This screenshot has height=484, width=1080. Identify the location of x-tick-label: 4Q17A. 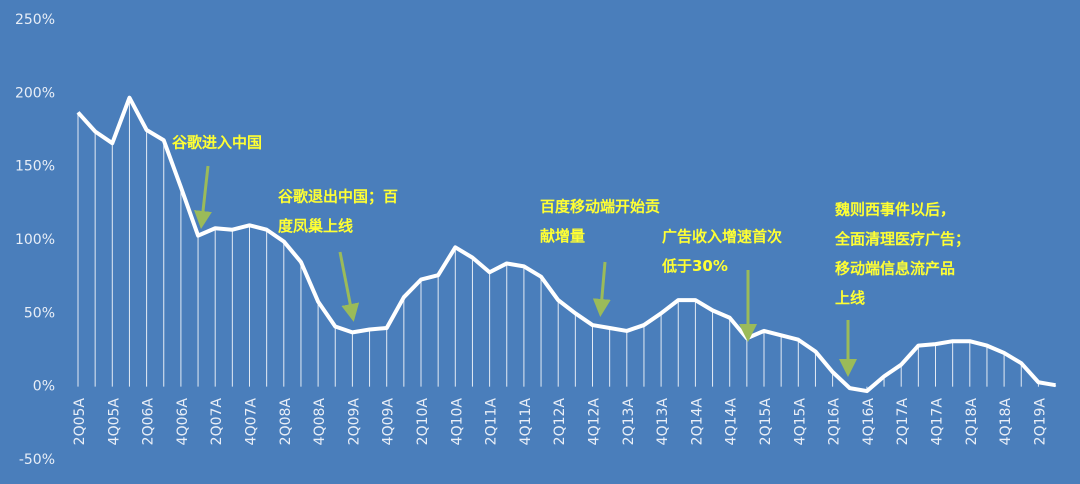
(938, 422).